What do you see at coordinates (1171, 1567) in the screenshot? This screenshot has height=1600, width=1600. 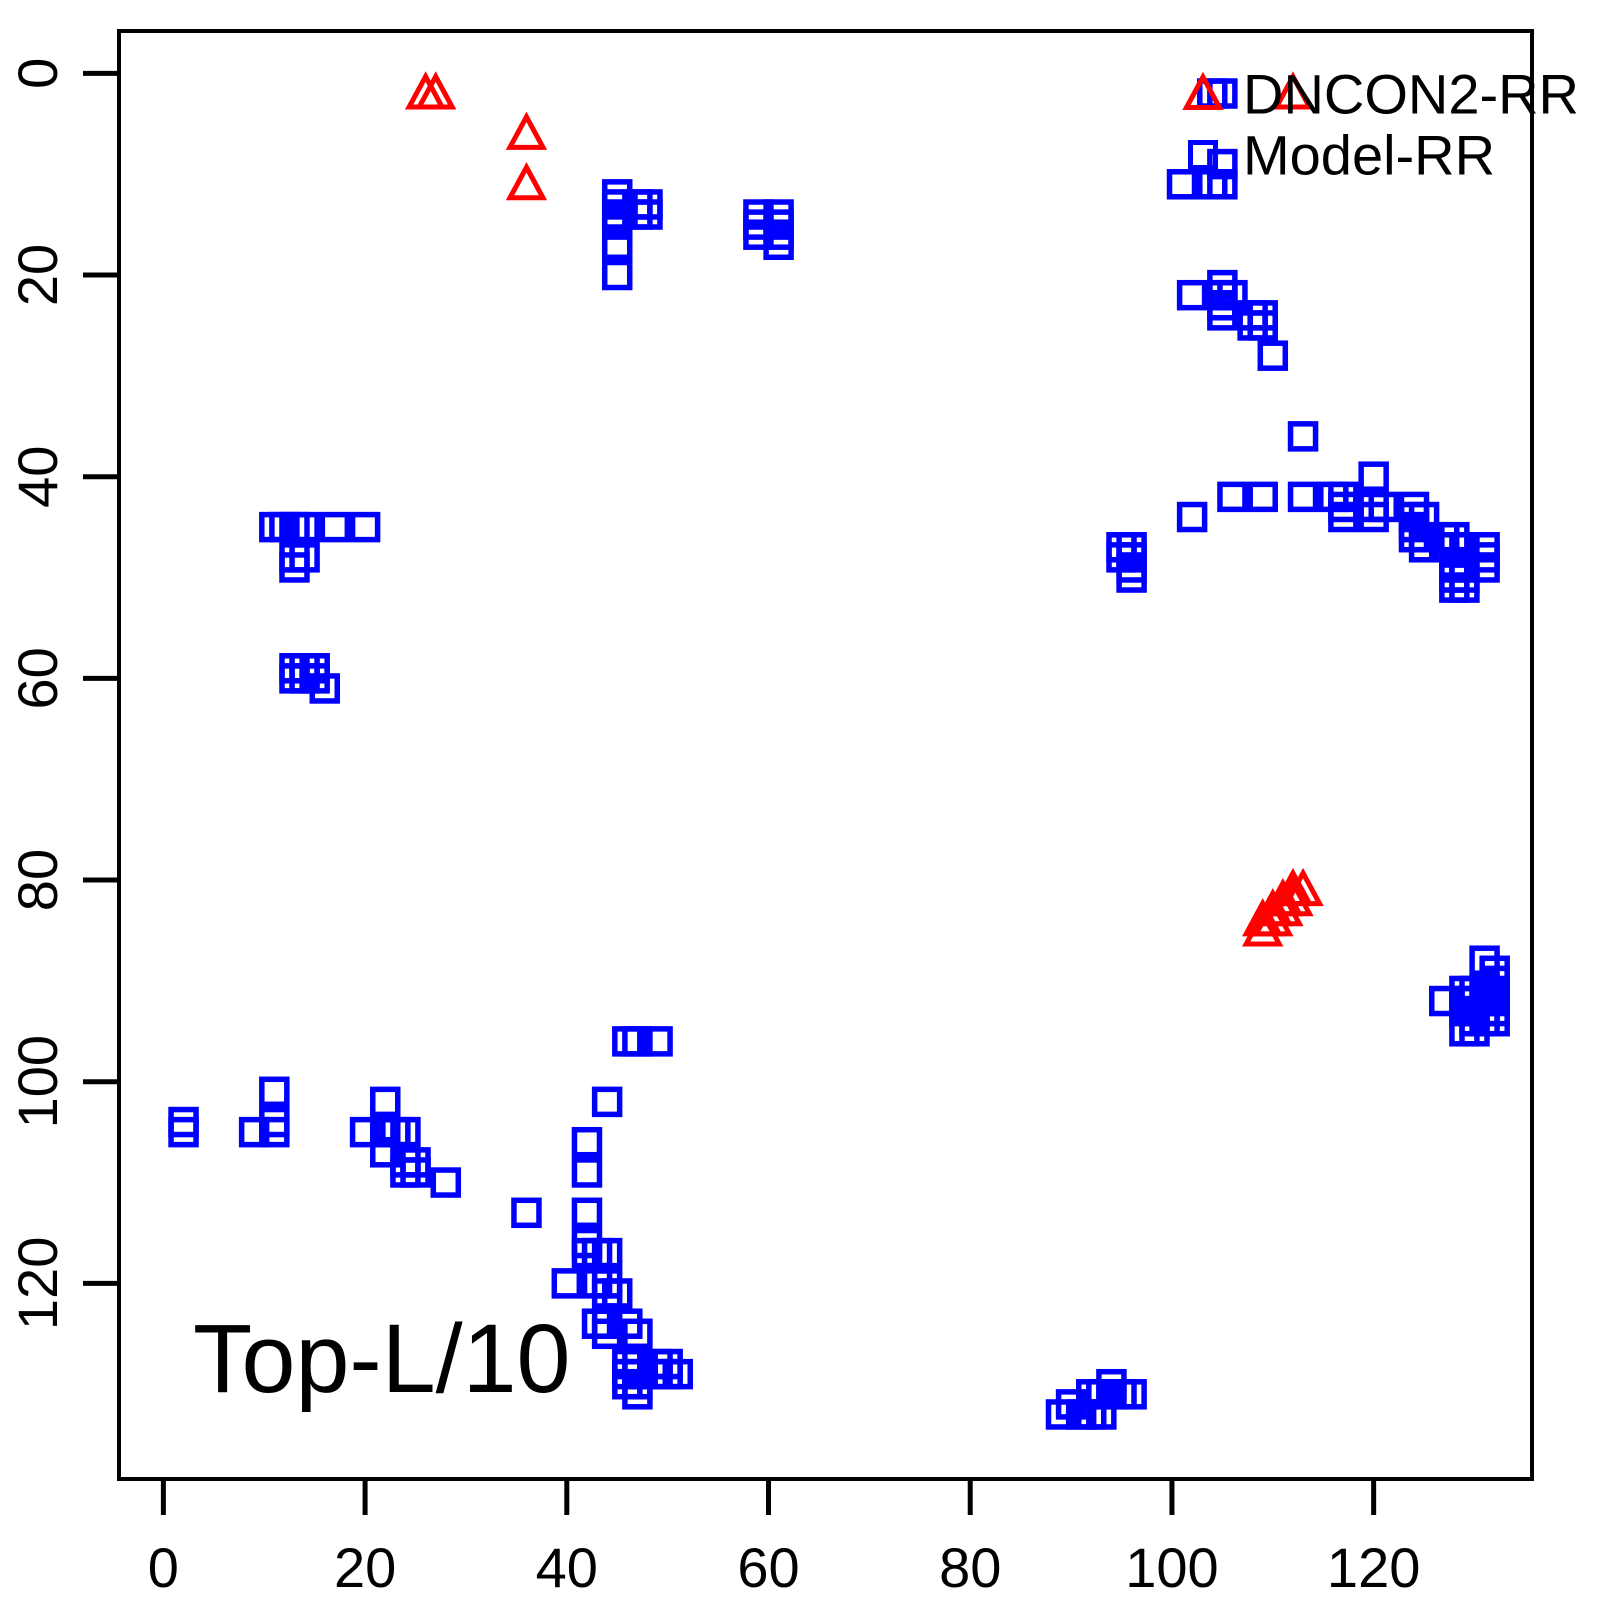 I see `x-tick-label: 100` at bounding box center [1171, 1567].